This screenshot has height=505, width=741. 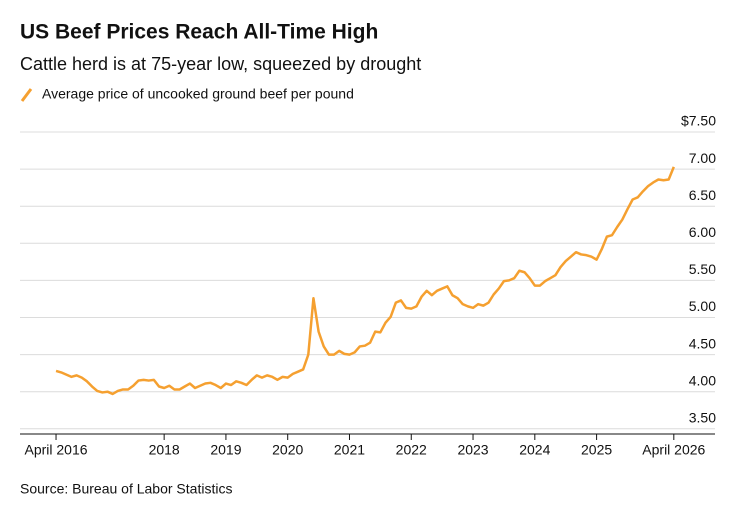 I want to click on x-tick-label: 2018, so click(x=164, y=450).